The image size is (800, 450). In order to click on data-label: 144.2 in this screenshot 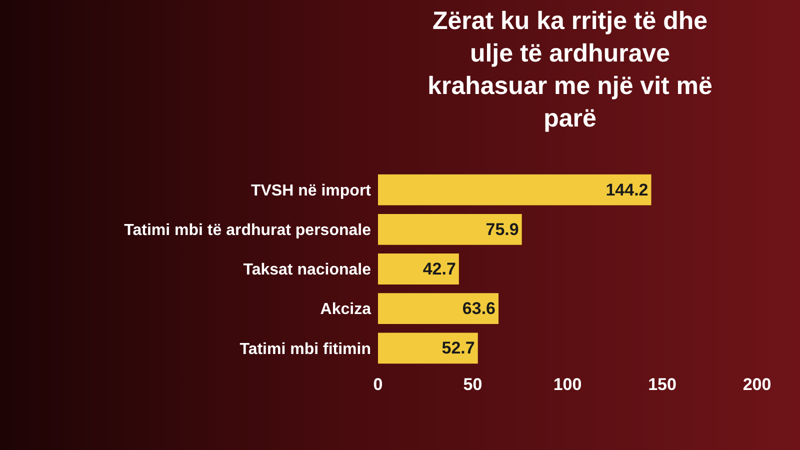, I will do `click(627, 190)`.